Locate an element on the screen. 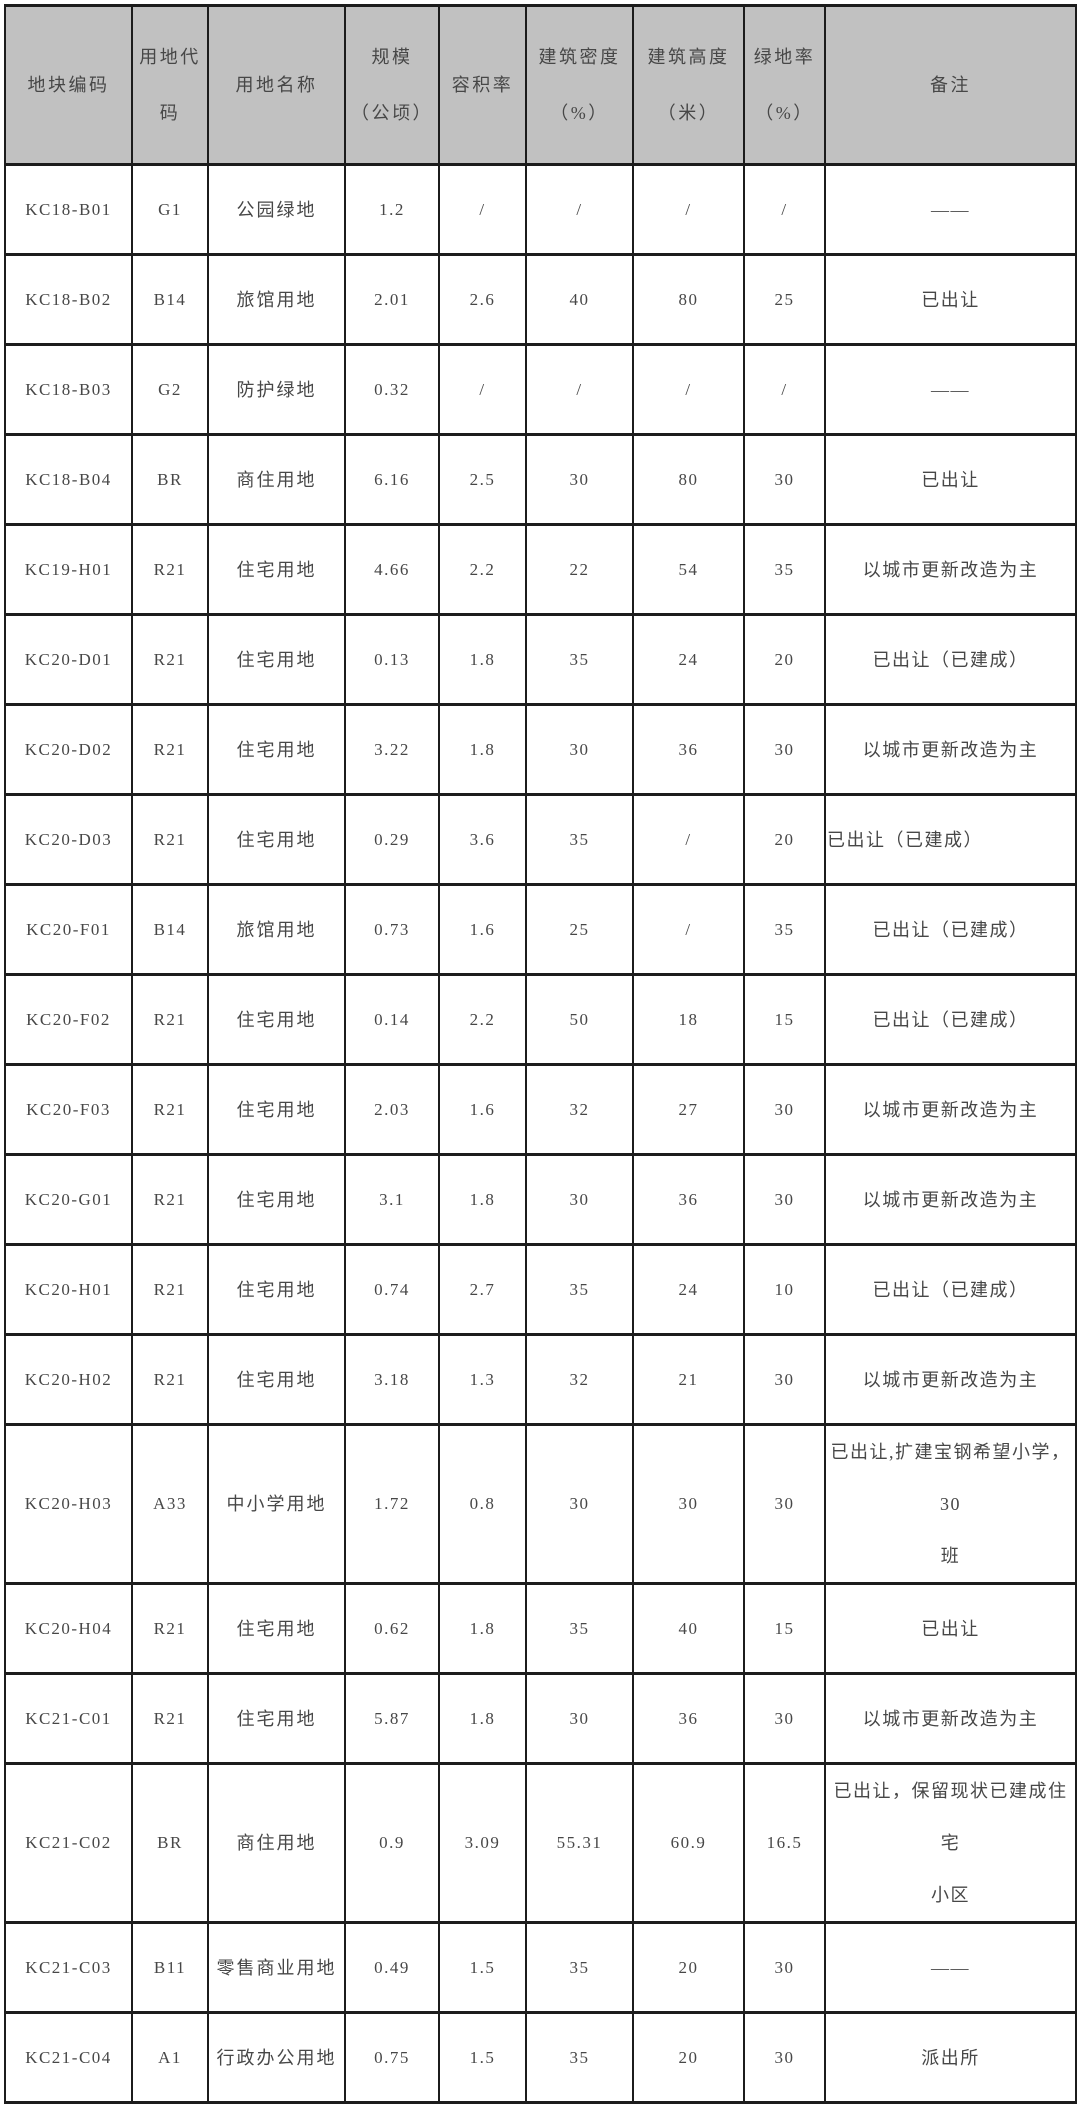 This screenshot has height=2108, width=1080. table-row: KC19-H01 R21 住宅用地 4.66 2.2 22 54 35 以城市更新改造为主 is located at coordinates (540, 569).